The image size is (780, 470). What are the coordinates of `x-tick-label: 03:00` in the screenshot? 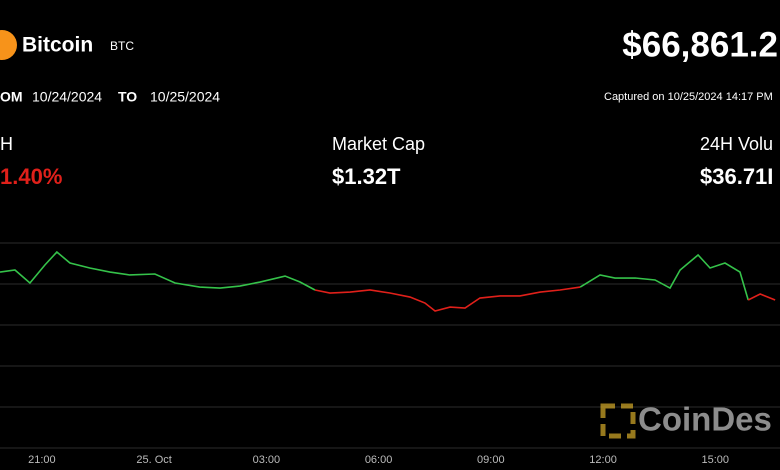 It's located at (267, 460).